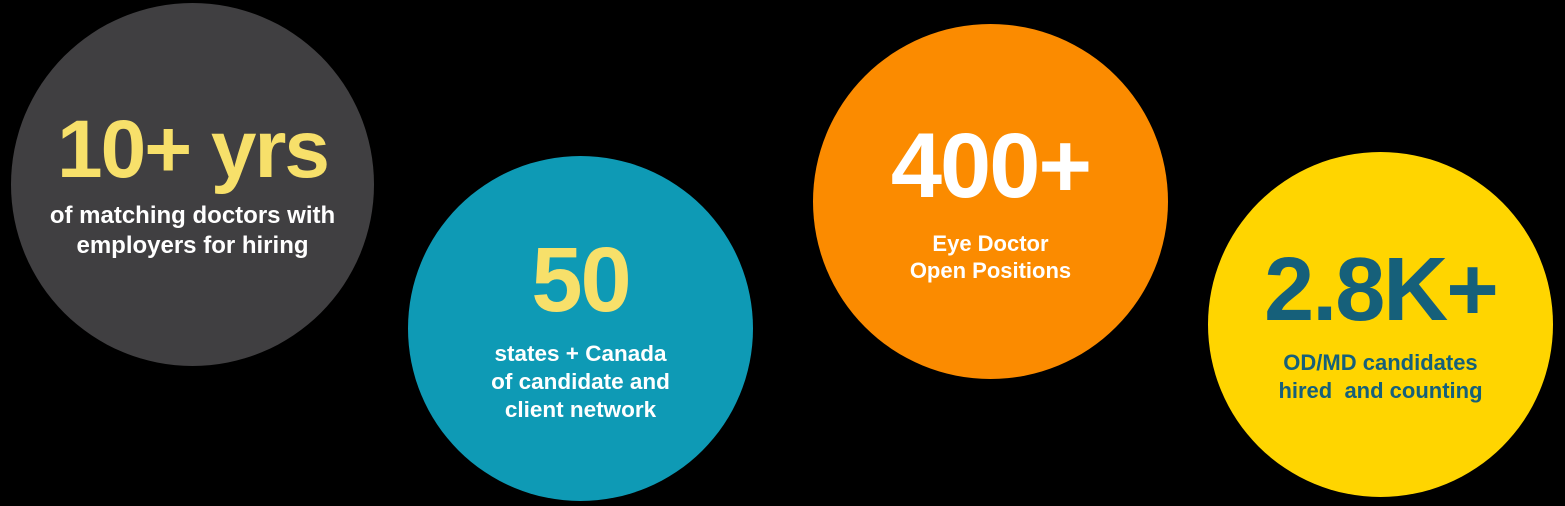 This screenshot has height=506, width=1565. I want to click on stat-label-open-positions: Eye Doctor Open Positions, so click(990, 256).